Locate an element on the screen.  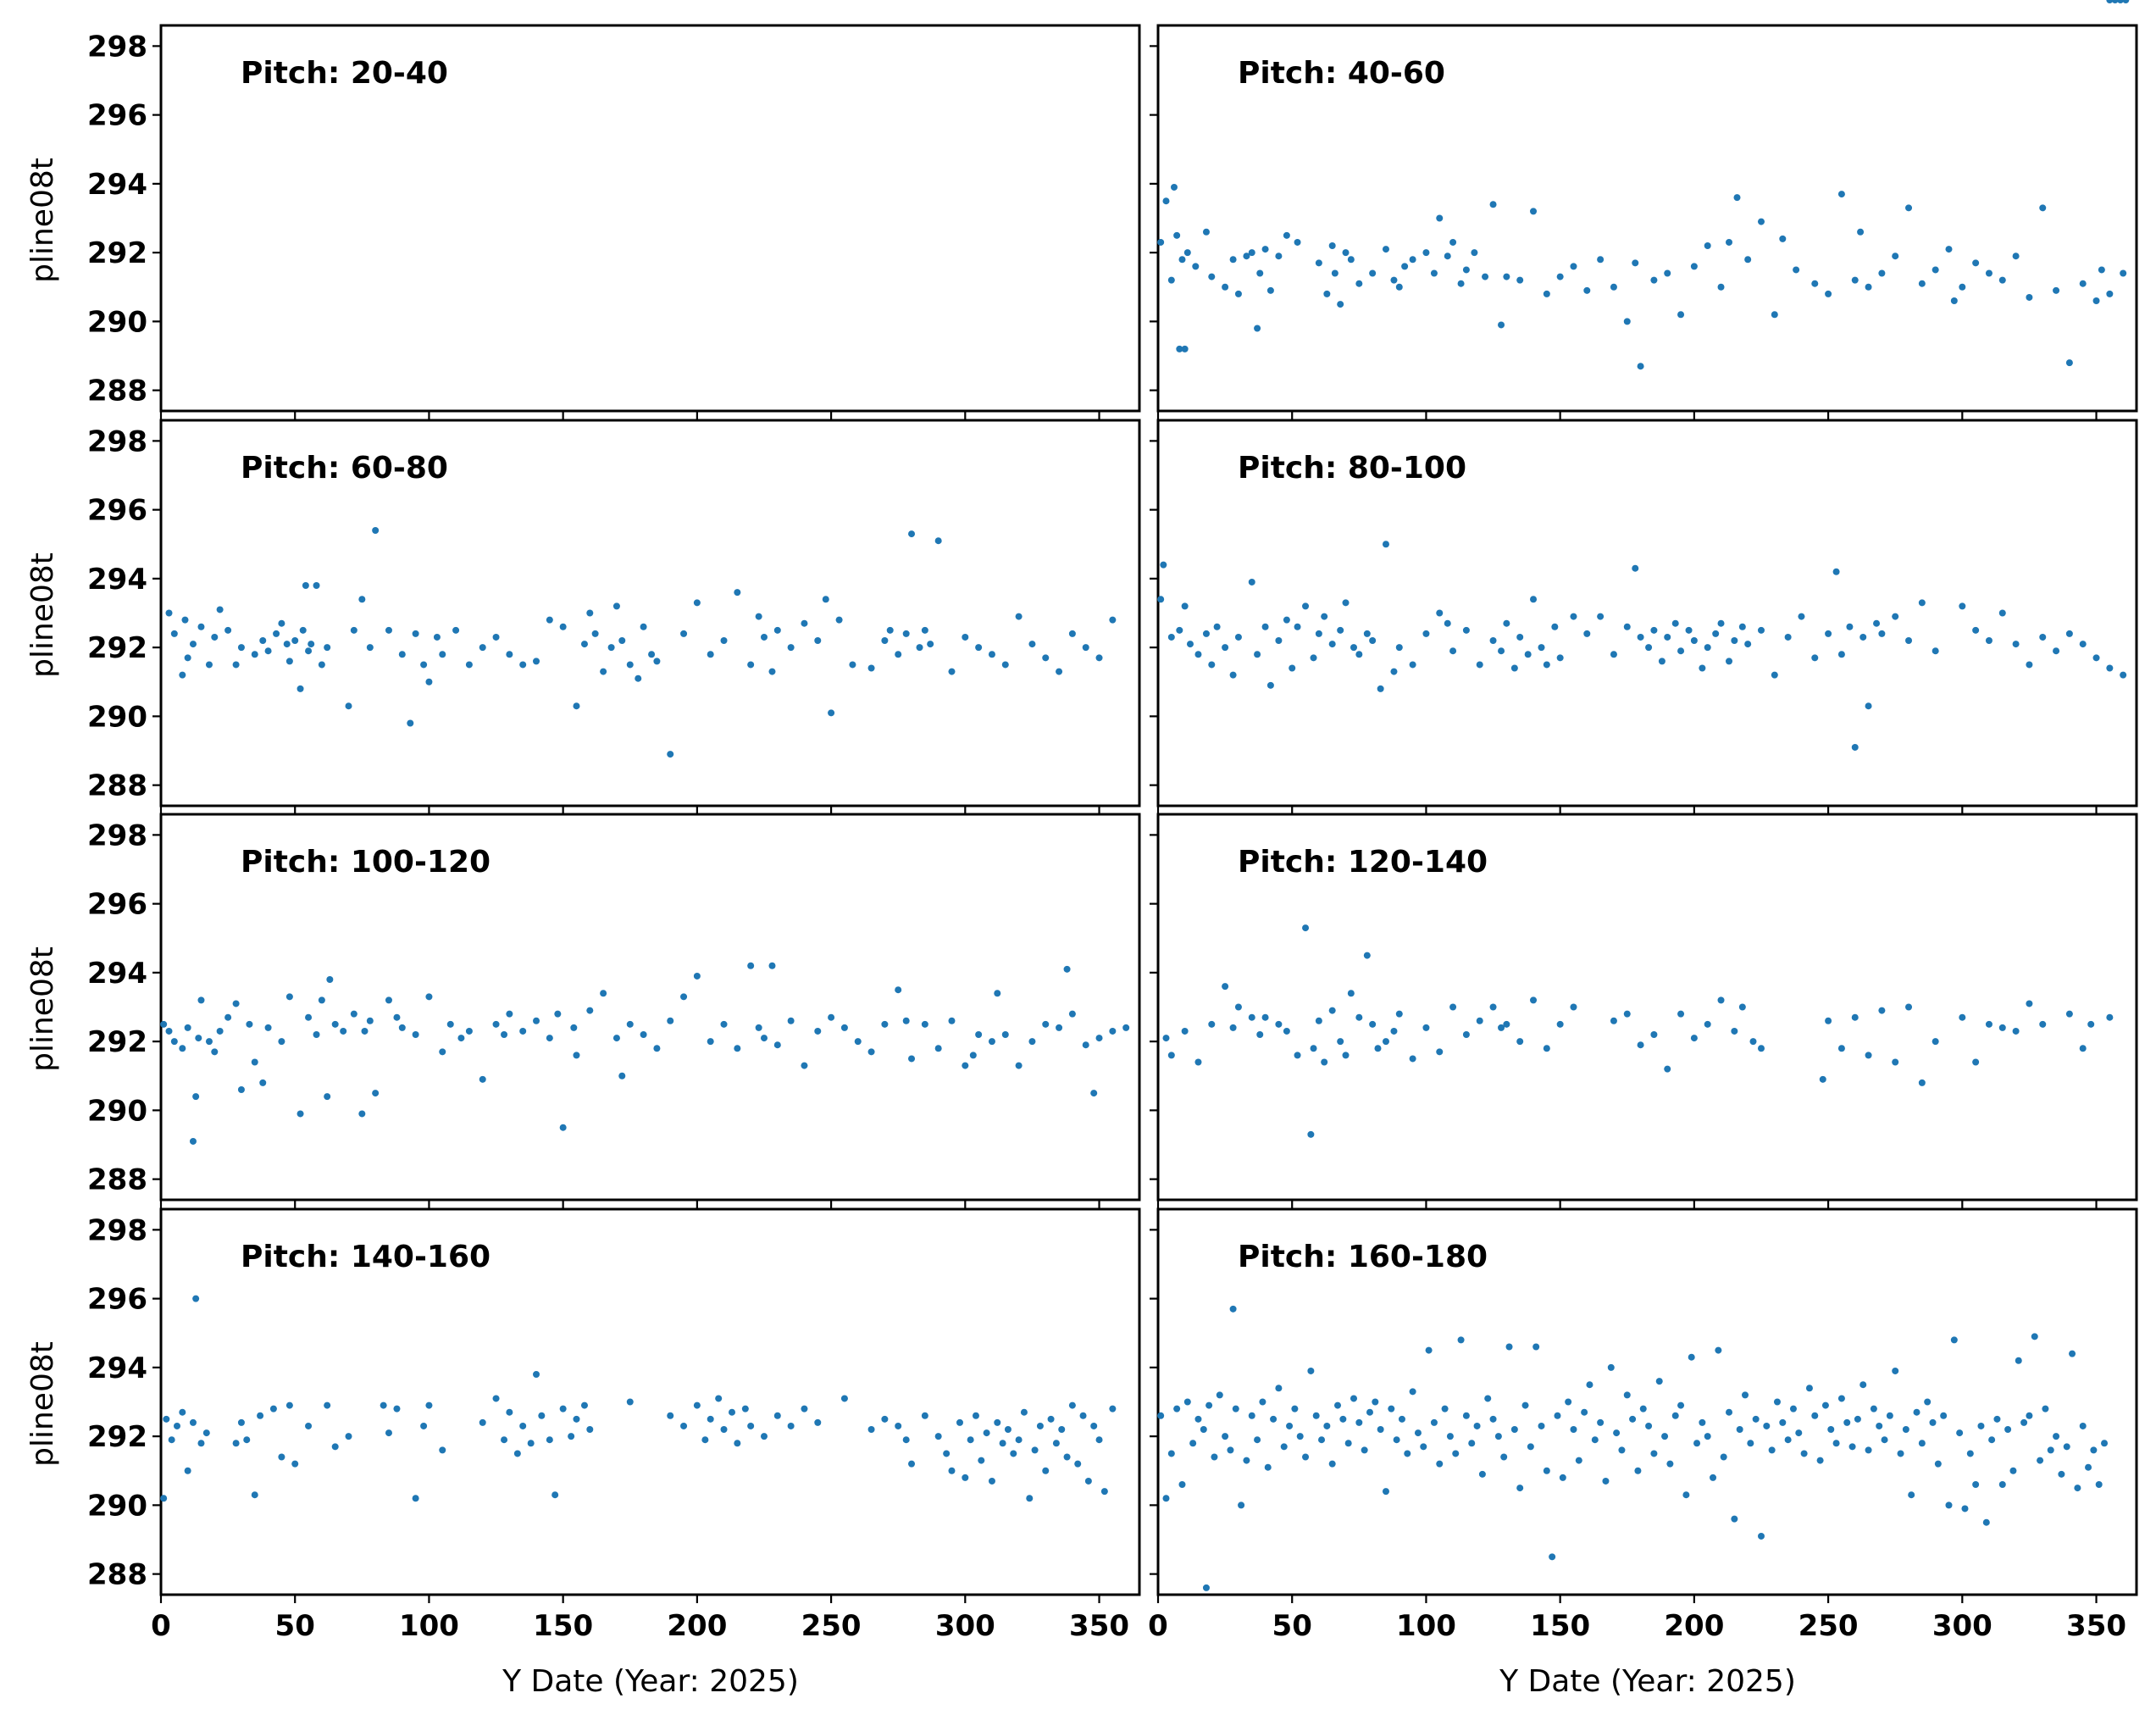
panel-1: Pitch: 20-40 288 290 292 294 296 298 is located at coordinates (614, 222).